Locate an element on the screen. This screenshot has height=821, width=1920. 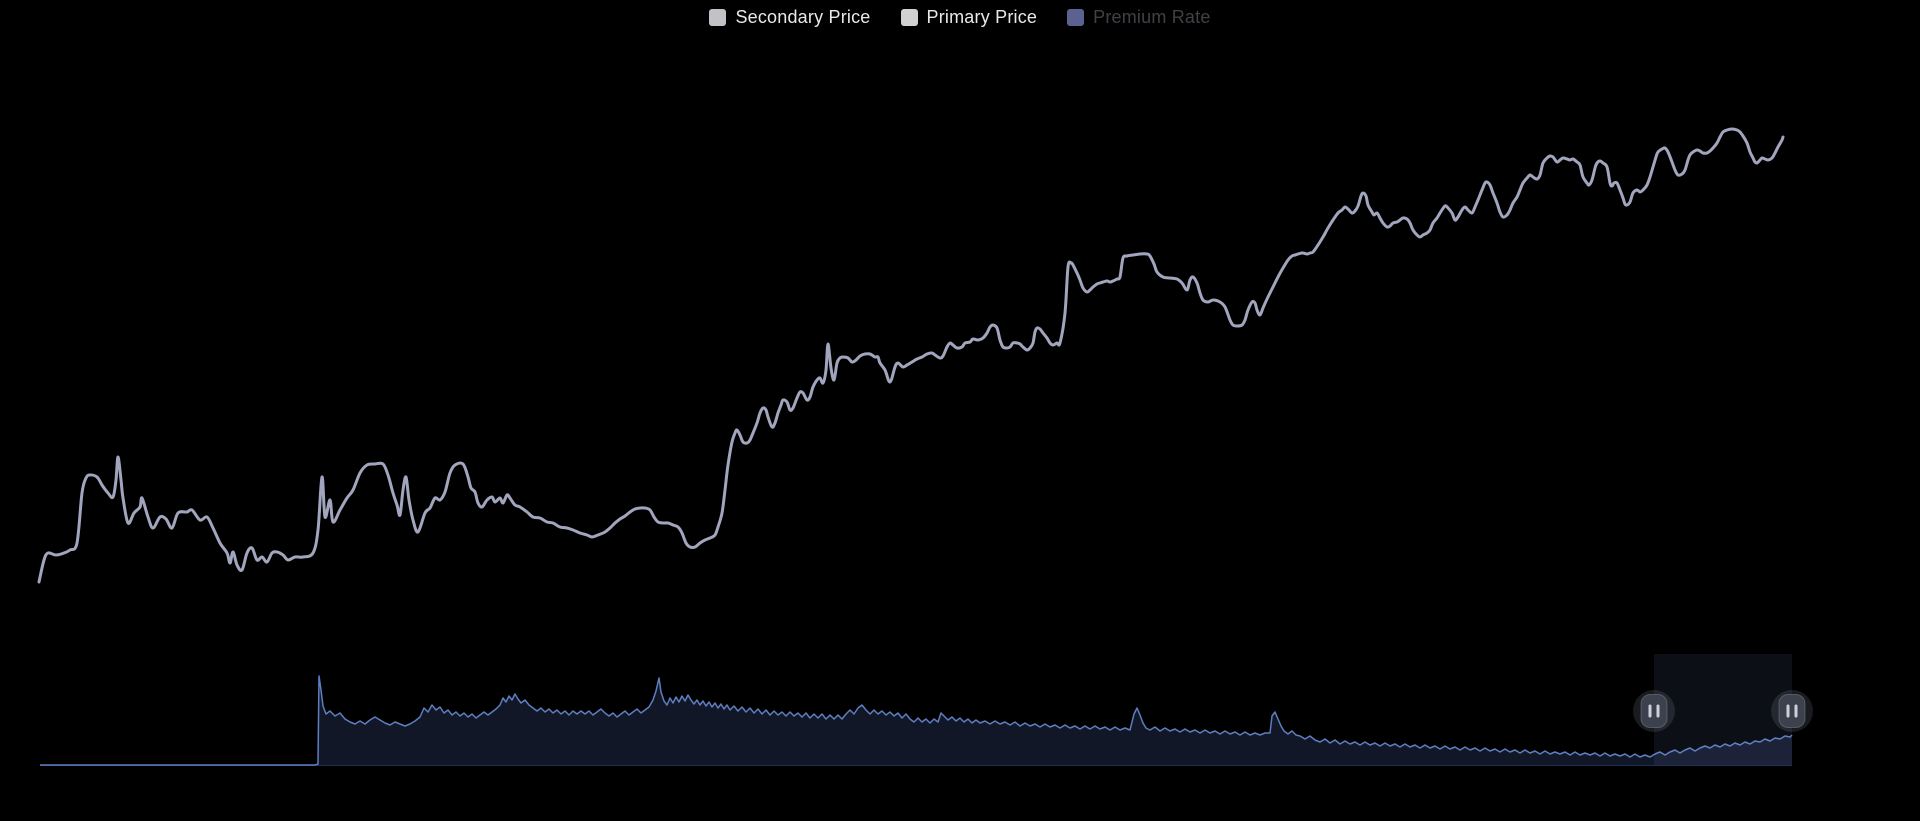
navigator is located at coordinates (926, 710).